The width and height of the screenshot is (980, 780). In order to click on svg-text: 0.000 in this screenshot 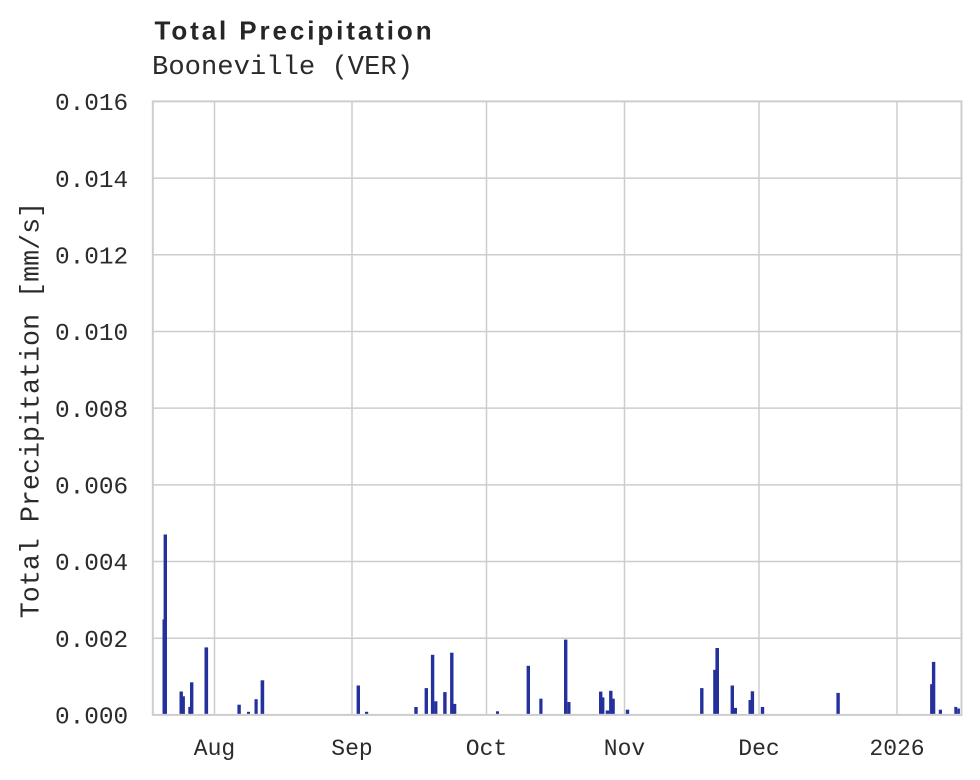, I will do `click(91, 718)`.